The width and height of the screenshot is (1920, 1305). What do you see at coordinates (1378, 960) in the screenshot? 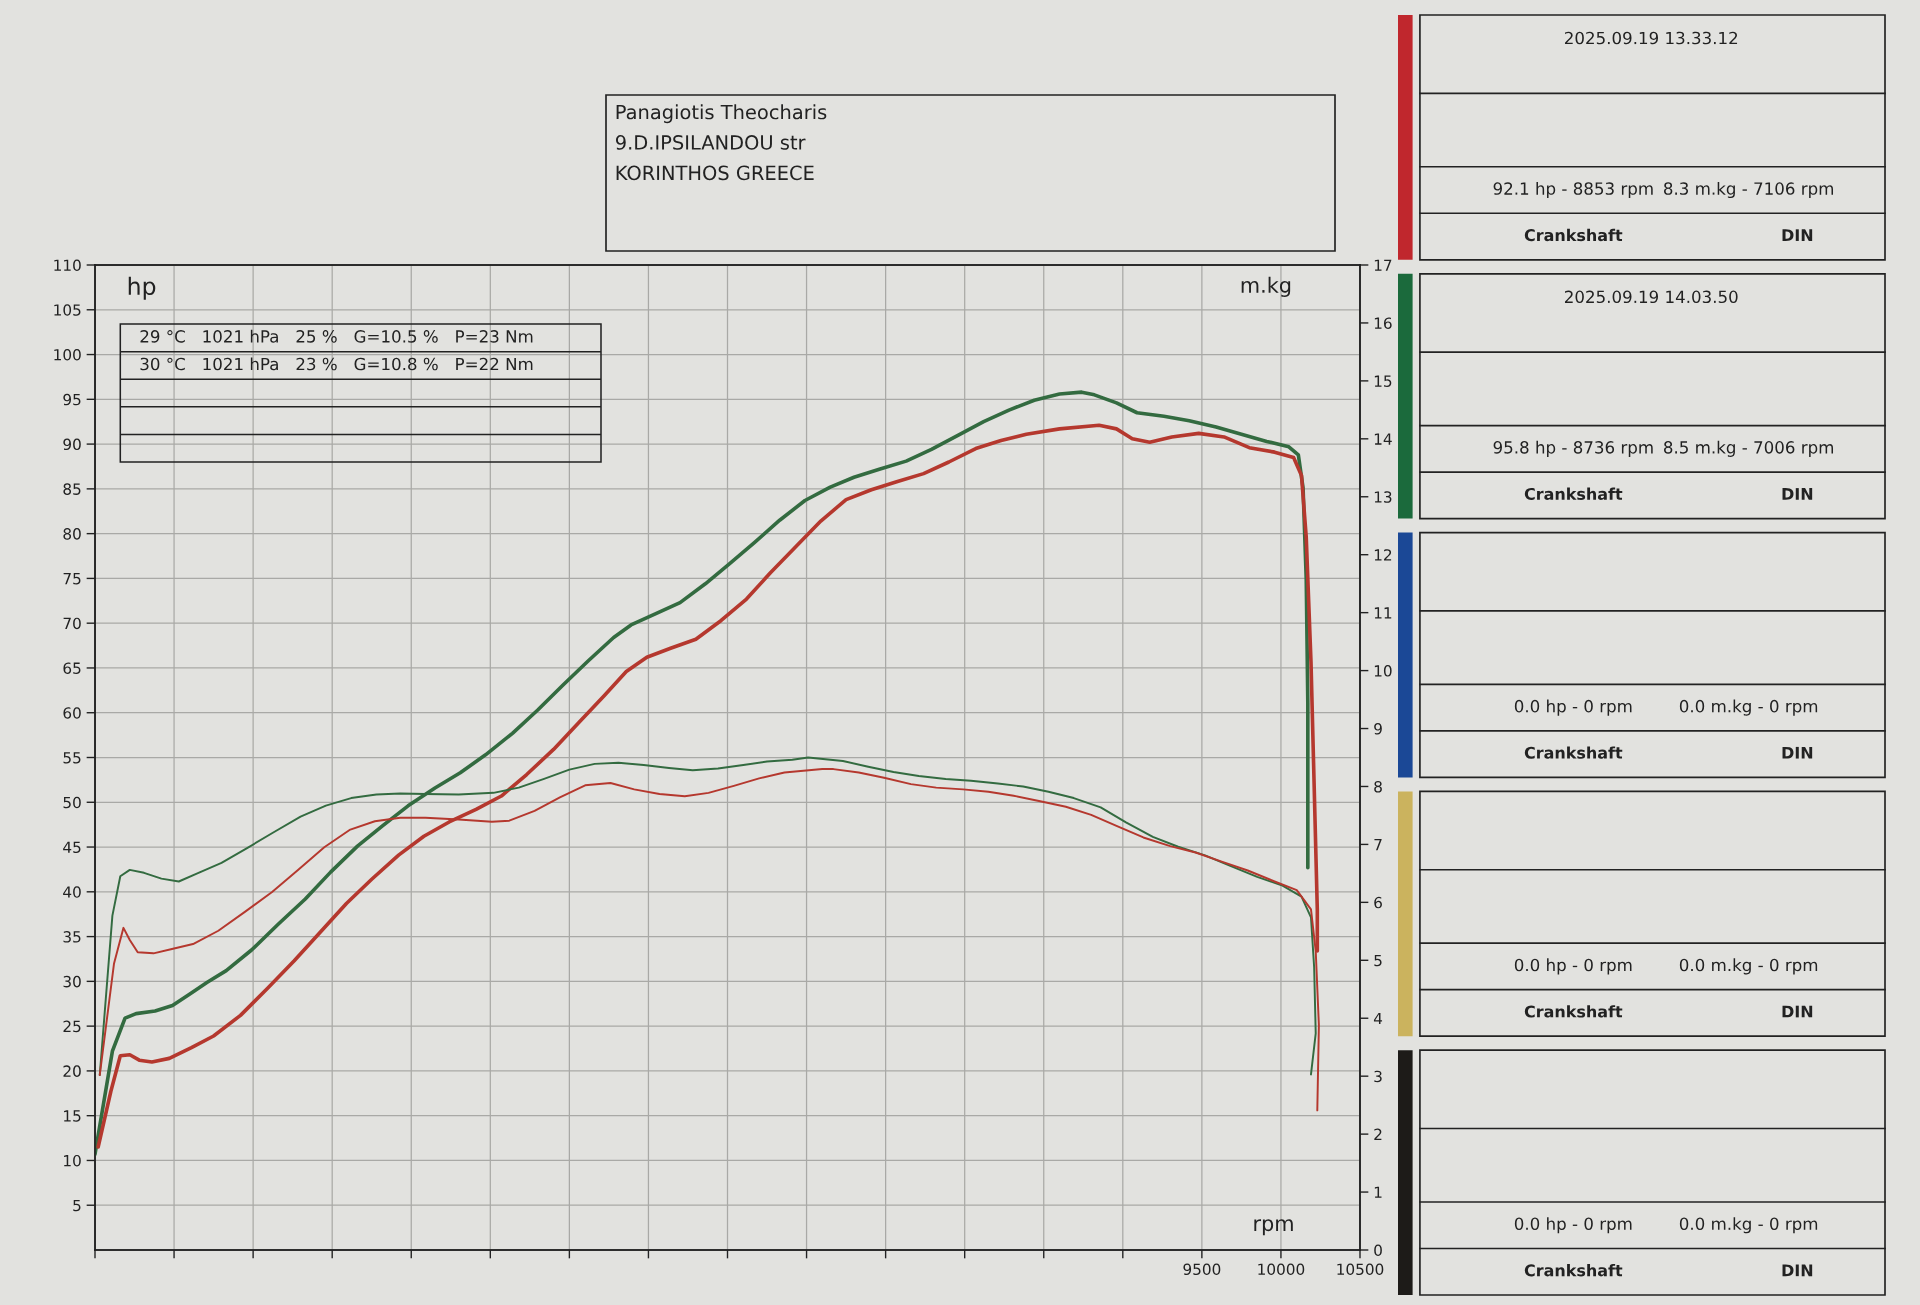
I see `y2-tick-label: 5` at bounding box center [1378, 960].